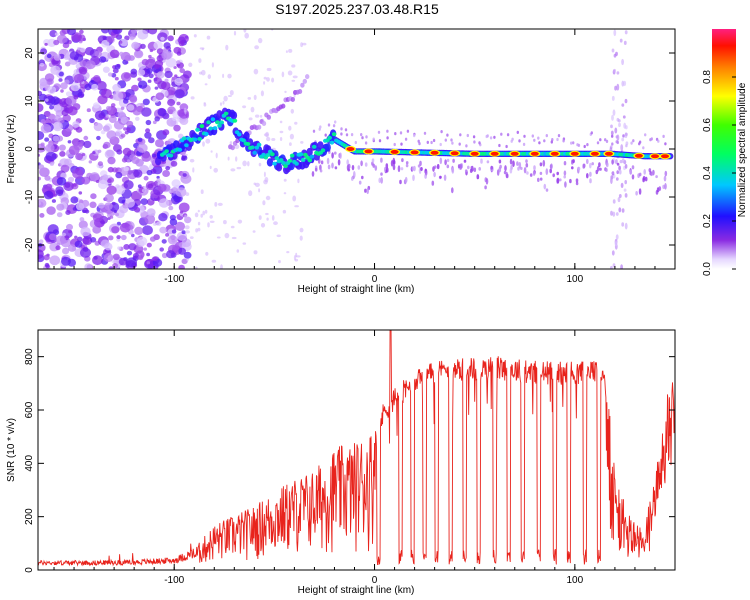 The image size is (750, 600). I want to click on spectrogram-xlabel: Height of straight line (km), so click(356, 289).